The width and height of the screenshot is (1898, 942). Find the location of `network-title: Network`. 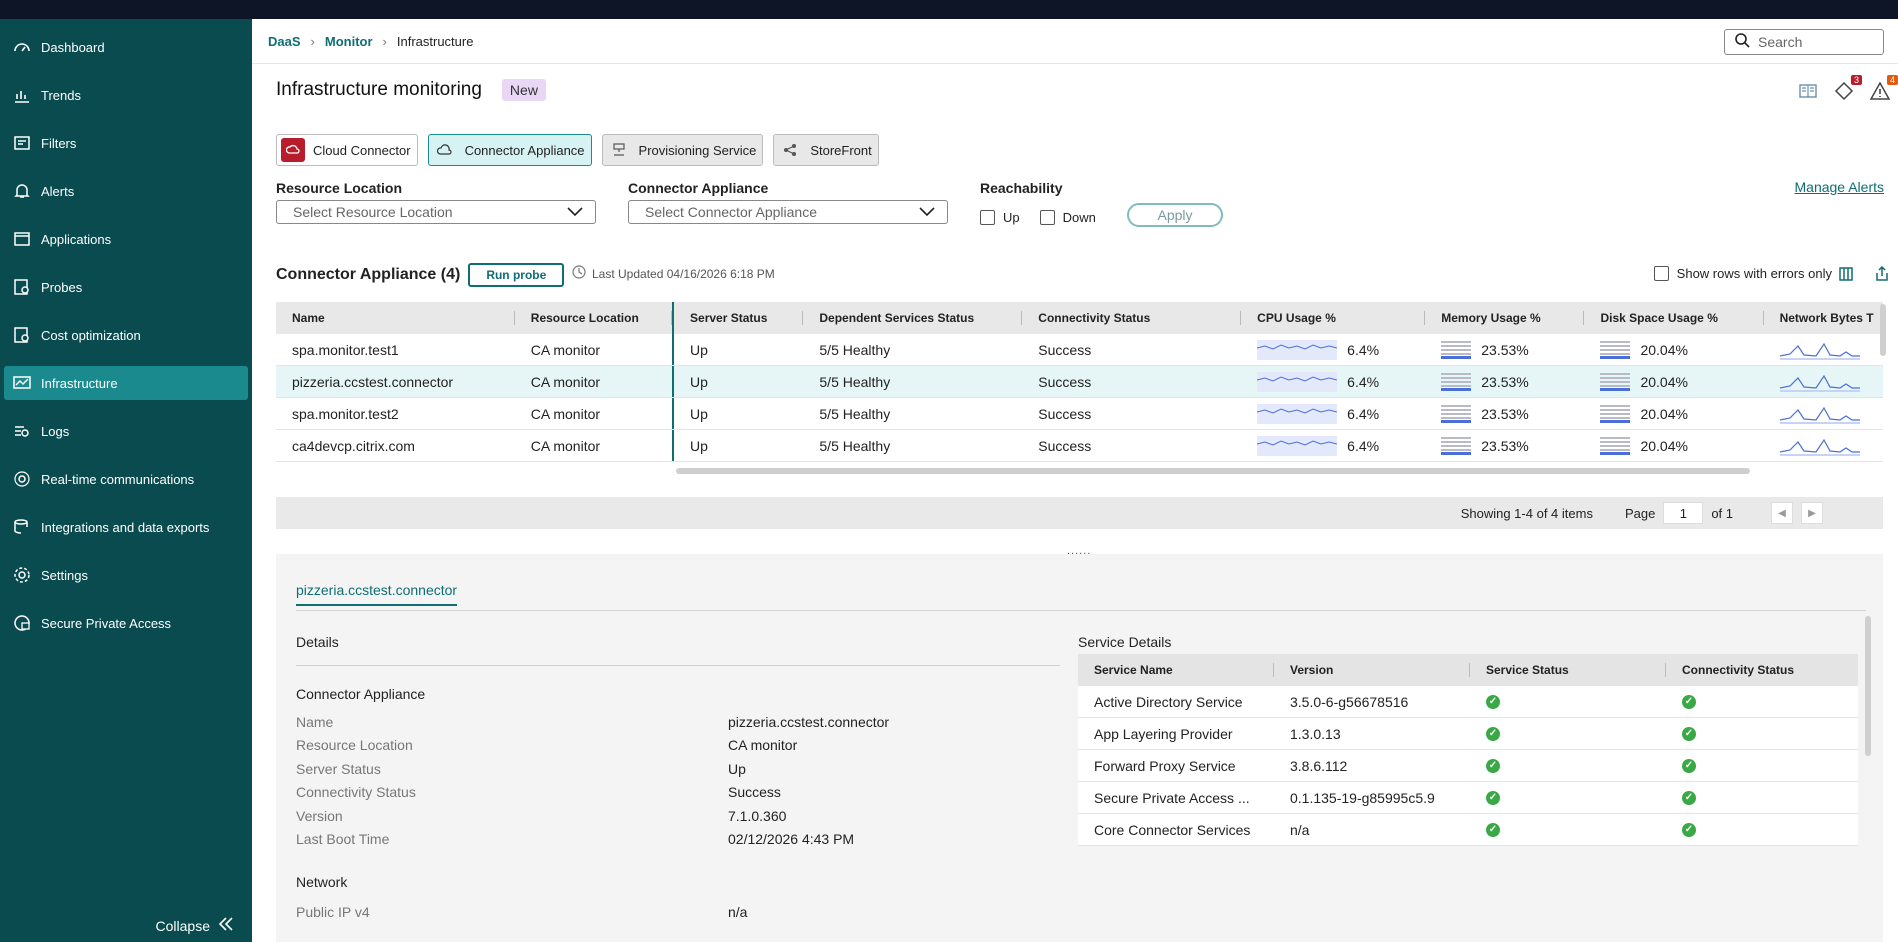

network-title: Network is located at coordinates (322, 882).